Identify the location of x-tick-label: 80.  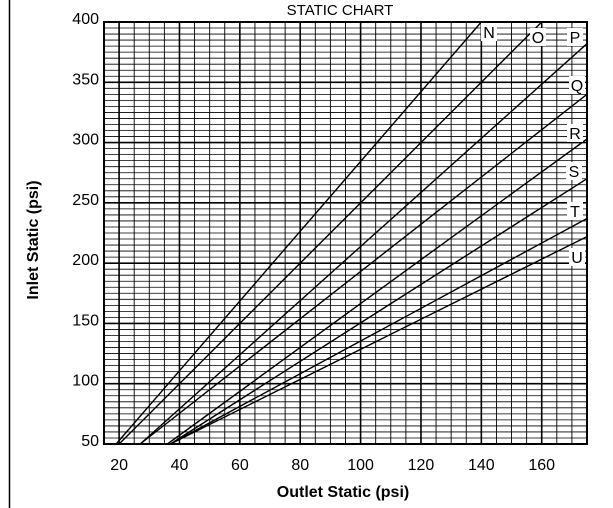
(300, 465).